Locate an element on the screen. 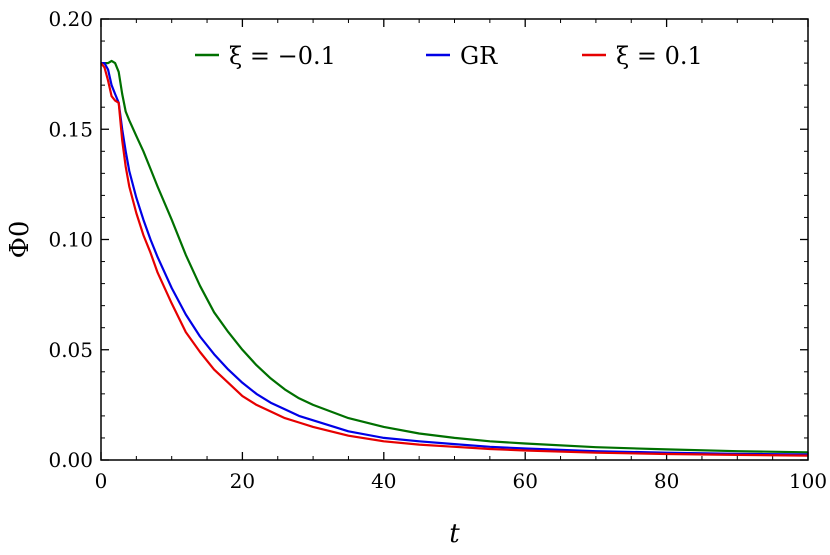 Image resolution: width=830 pixels, height=555 pixels. x-axis-label: t is located at coordinates (454, 534).